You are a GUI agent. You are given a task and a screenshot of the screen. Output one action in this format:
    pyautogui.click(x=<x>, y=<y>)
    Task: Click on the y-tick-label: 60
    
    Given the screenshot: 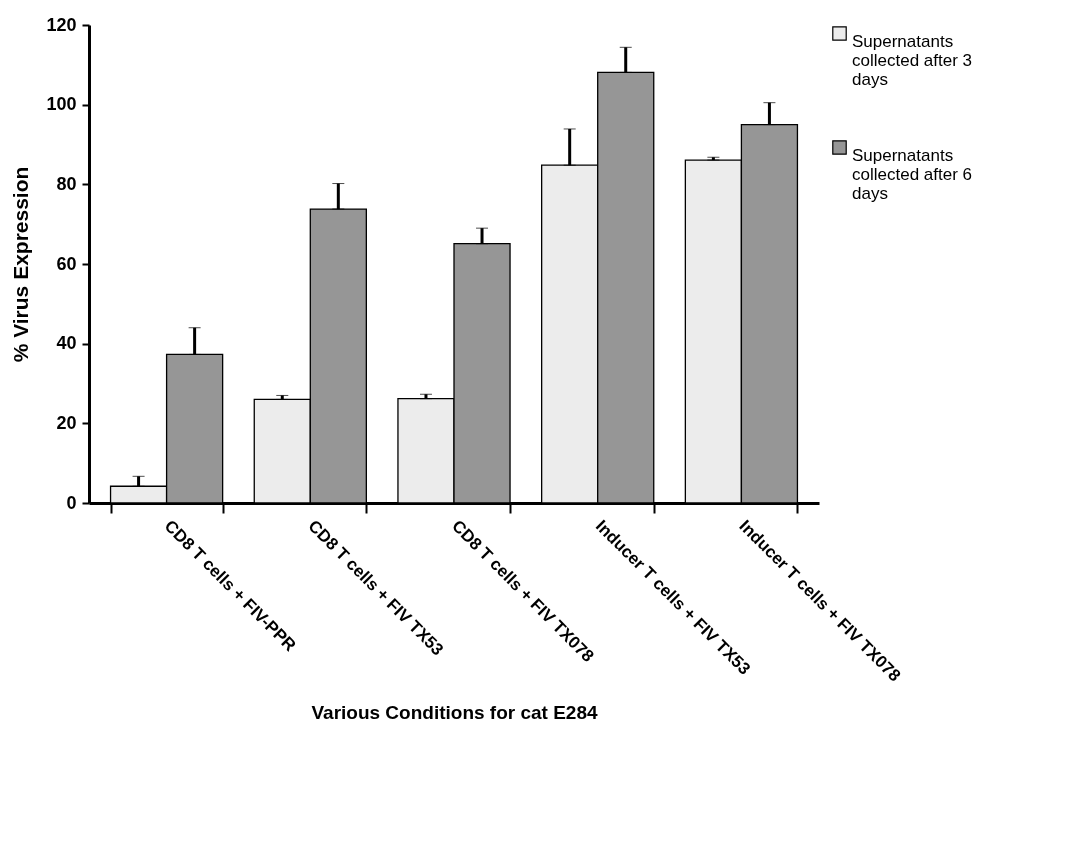 What is the action you would take?
    pyautogui.click(x=66, y=263)
    